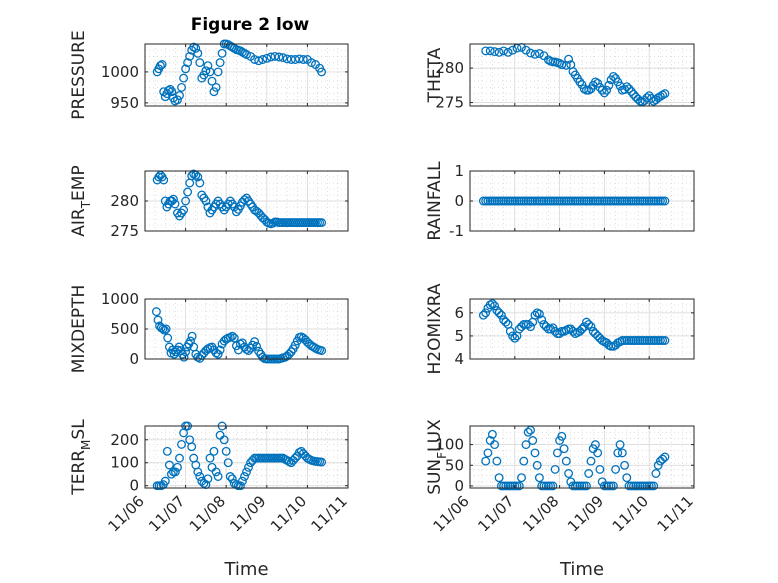 Image resolution: width=778 pixels, height=583 pixels. What do you see at coordinates (124, 103) in the screenshot?
I see `ytick-label: 950` at bounding box center [124, 103].